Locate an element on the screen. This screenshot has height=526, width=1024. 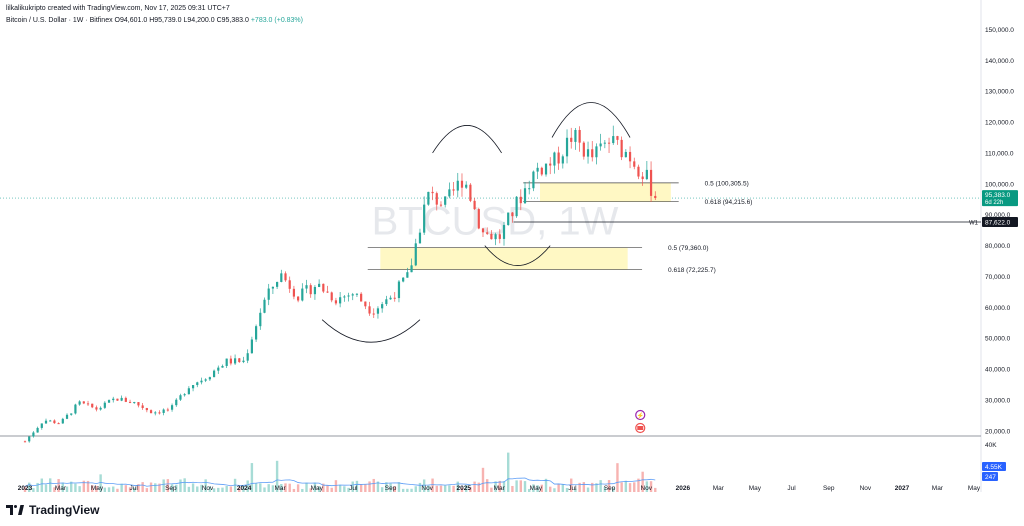
tradingview-brand: TradingView is located at coordinates (52, 510).